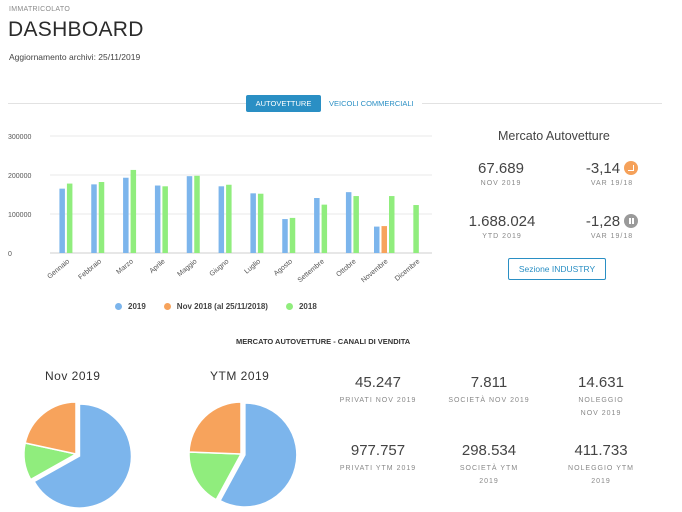 Image resolution: width=682 pixels, height=512 pixels. I want to click on chart-legend: 2019 Nov 2018 (al 25/11/2018) 2018, so click(225, 306).